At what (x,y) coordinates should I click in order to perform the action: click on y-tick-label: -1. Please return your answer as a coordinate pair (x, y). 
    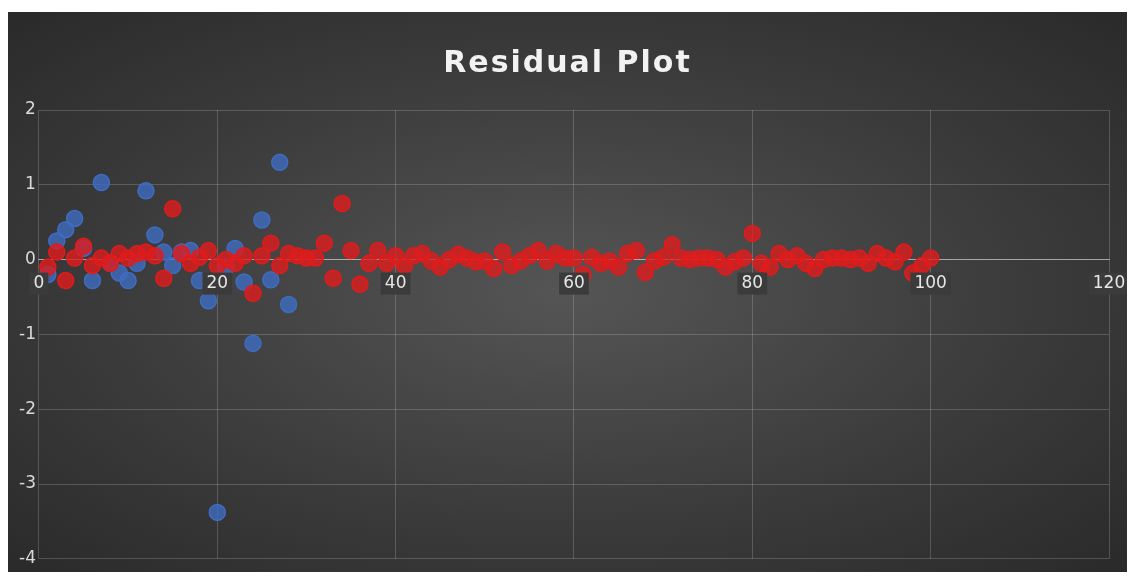
    Looking at the image, I should click on (27, 332).